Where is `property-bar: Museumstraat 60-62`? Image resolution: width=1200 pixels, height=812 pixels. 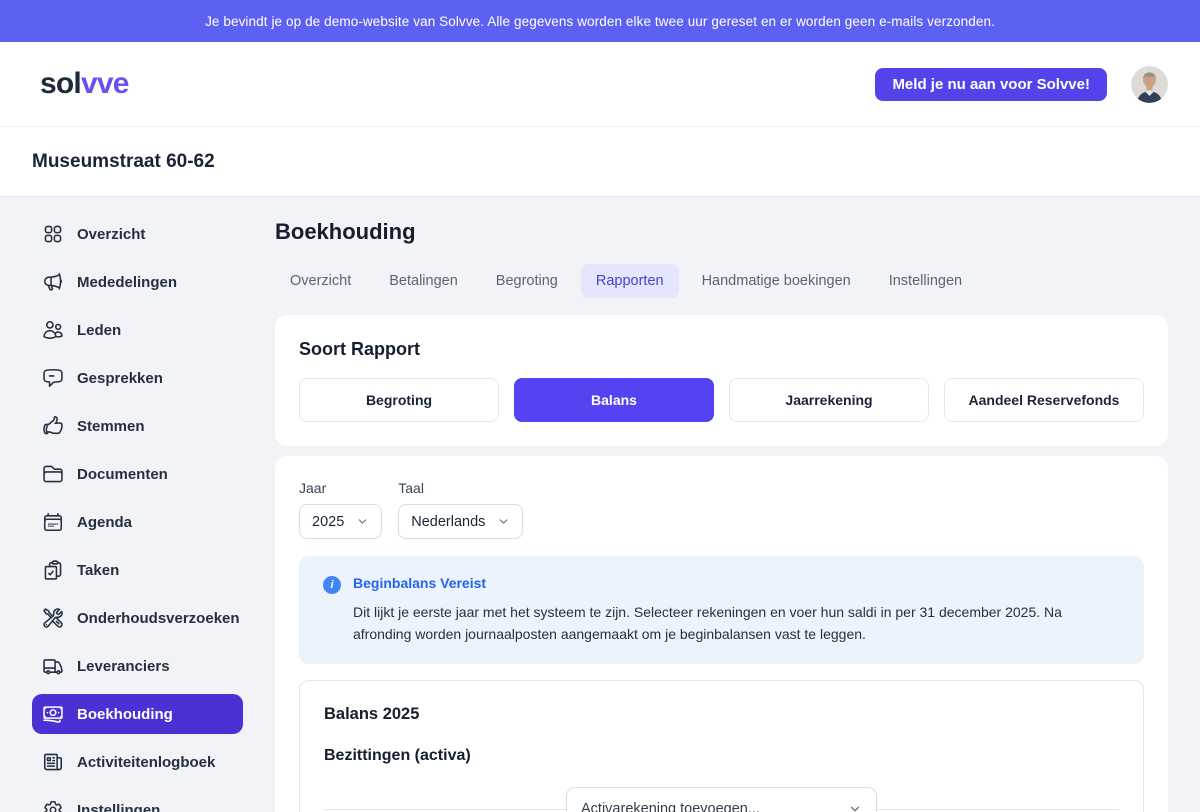
property-bar: Museumstraat 60-62 is located at coordinates (600, 161).